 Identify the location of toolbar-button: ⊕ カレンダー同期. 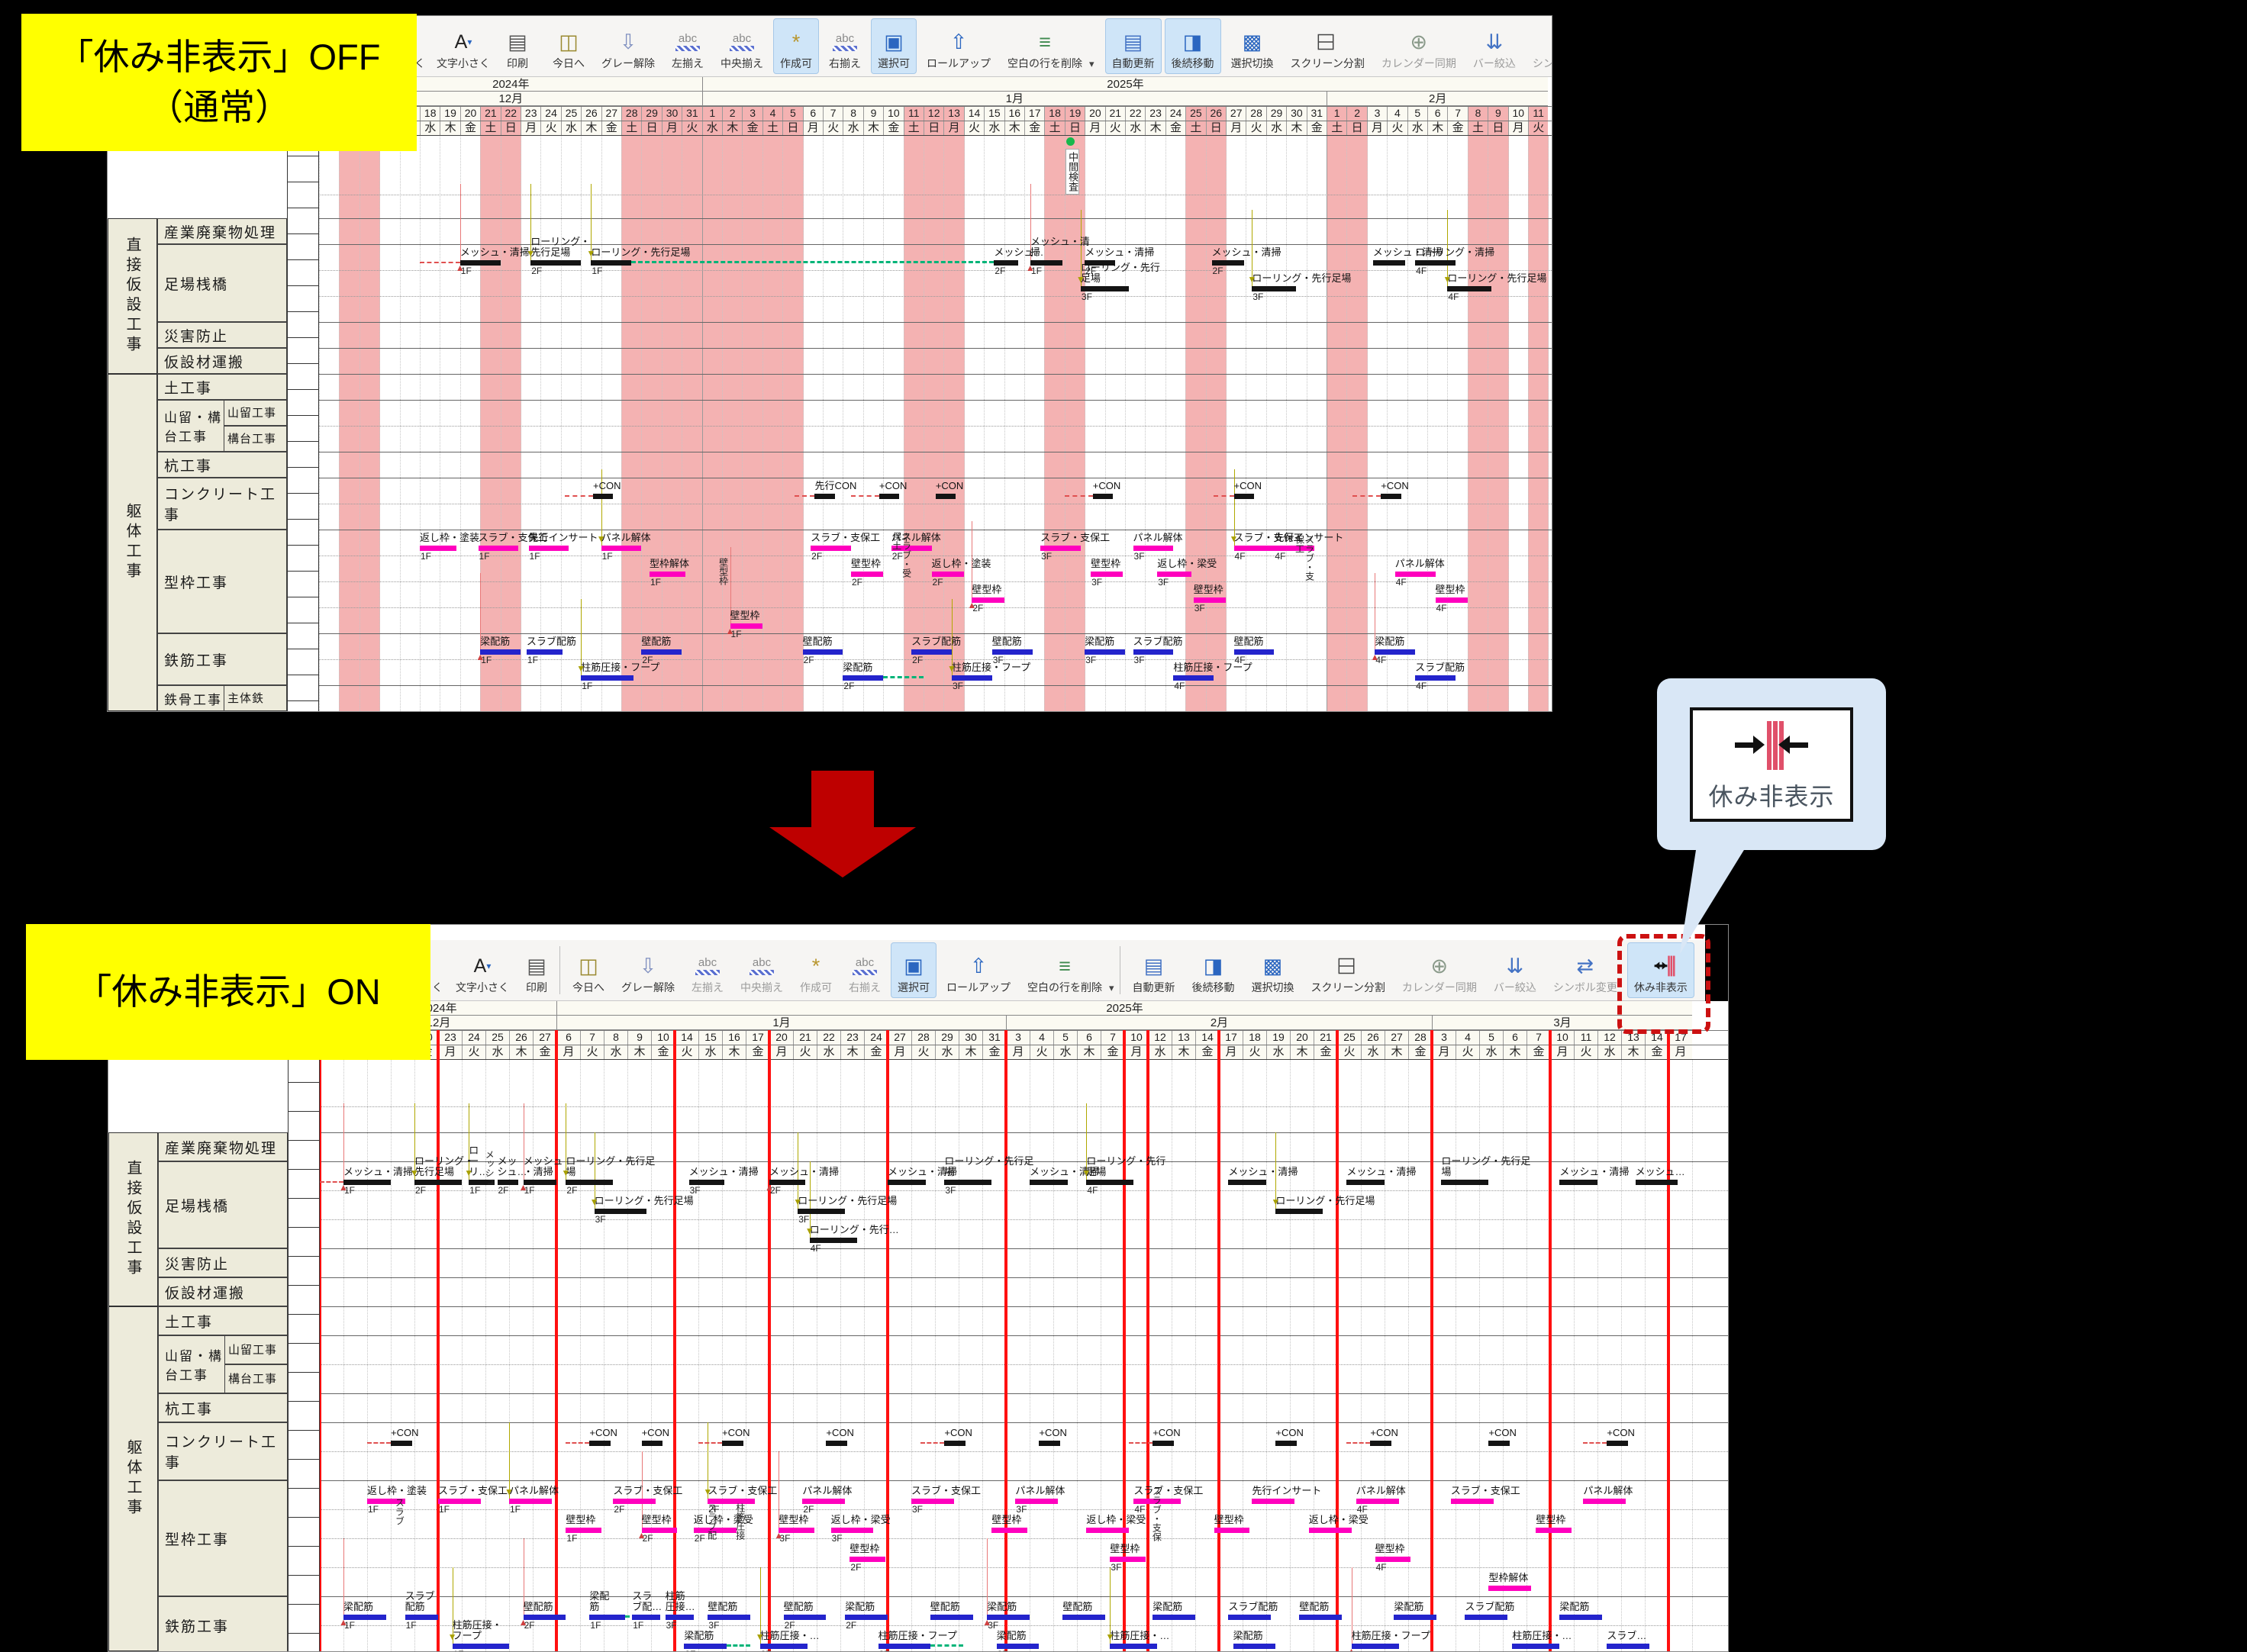
(1419, 46).